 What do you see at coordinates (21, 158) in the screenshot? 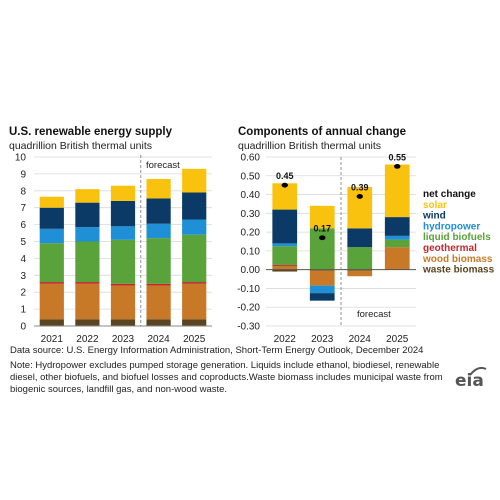
I see `left-y-tick-label: 10` at bounding box center [21, 158].